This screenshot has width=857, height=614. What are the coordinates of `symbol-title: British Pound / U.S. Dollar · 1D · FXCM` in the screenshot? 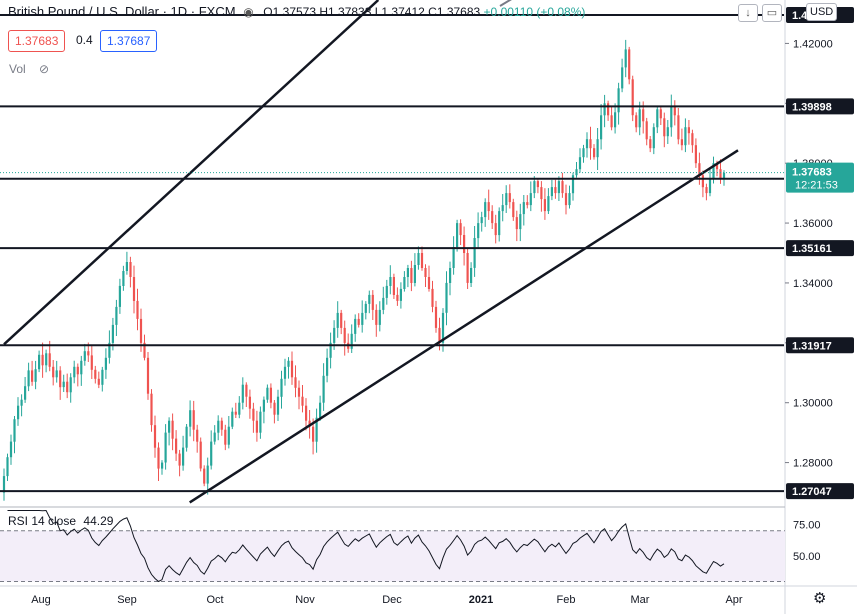 It's located at (122, 11).